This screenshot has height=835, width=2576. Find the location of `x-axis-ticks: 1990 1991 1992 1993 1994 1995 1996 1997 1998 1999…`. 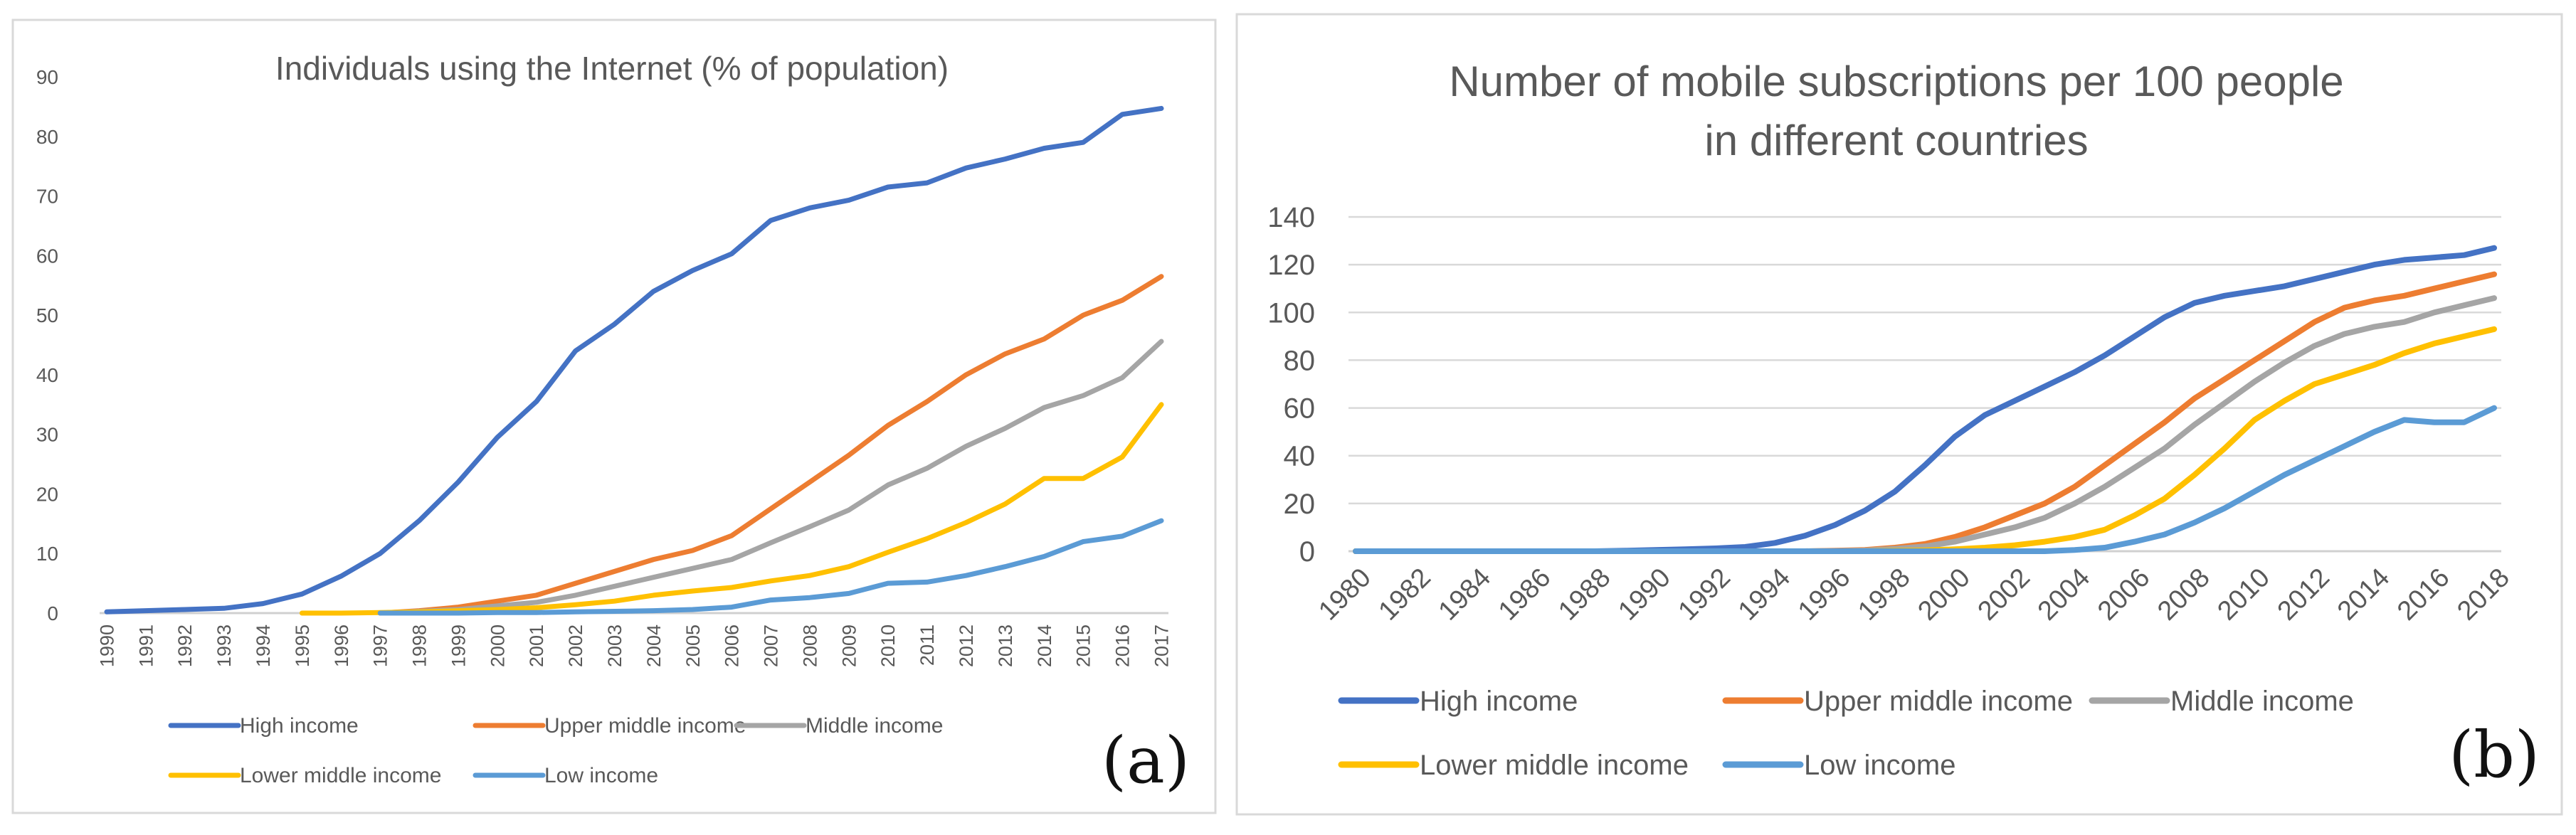

x-axis-ticks: 1990 1991 1992 1993 1994 1995 1996 1997 1998 1999… is located at coordinates (634, 645).